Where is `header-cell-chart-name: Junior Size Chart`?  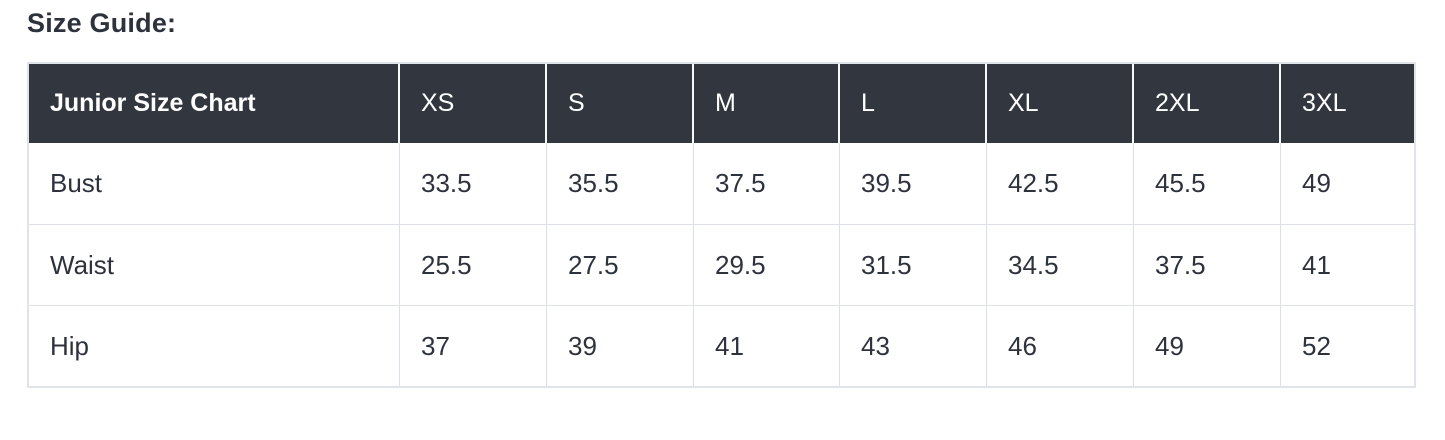
header-cell-chart-name: Junior Size Chart is located at coordinates (214, 103).